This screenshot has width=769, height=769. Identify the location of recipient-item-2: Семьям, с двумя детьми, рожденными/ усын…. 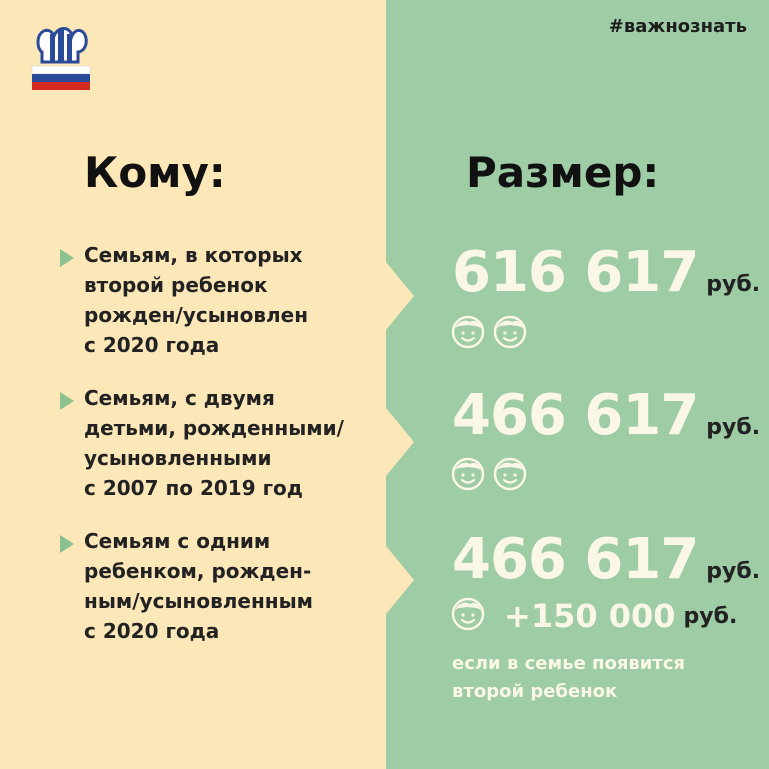
(202, 443).